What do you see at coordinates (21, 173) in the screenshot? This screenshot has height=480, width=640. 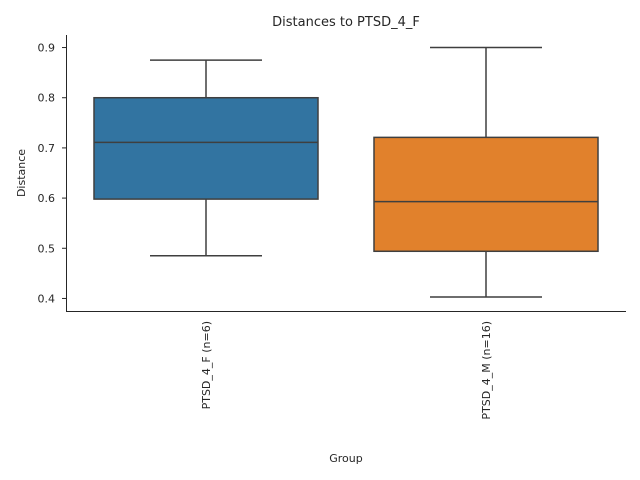 I see `y-axis-label: Distance` at bounding box center [21, 173].